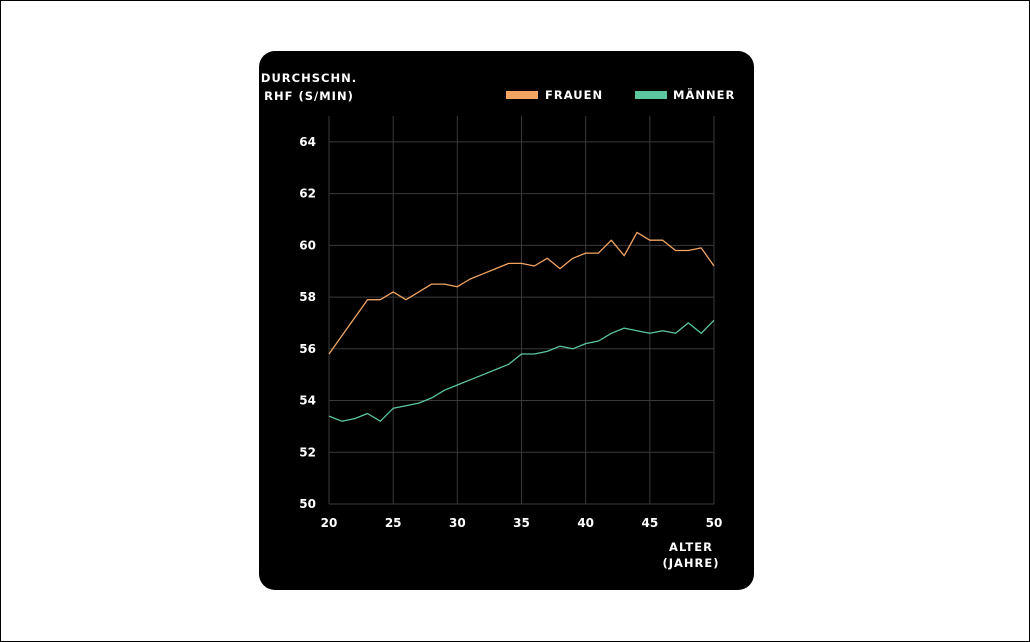 The height and width of the screenshot is (642, 1030). Describe the element at coordinates (704, 94) in the screenshot. I see `legend-label-maenner: MÄNNER` at that location.